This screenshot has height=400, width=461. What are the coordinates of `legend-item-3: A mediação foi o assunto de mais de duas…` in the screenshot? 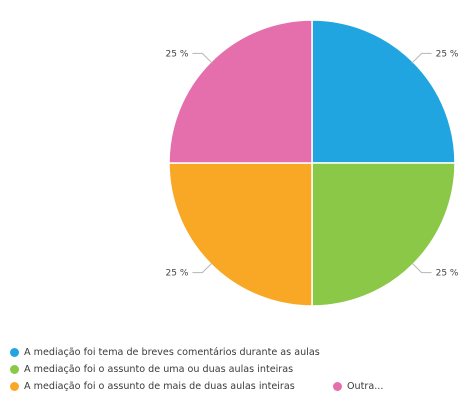 It's located at (152, 386).